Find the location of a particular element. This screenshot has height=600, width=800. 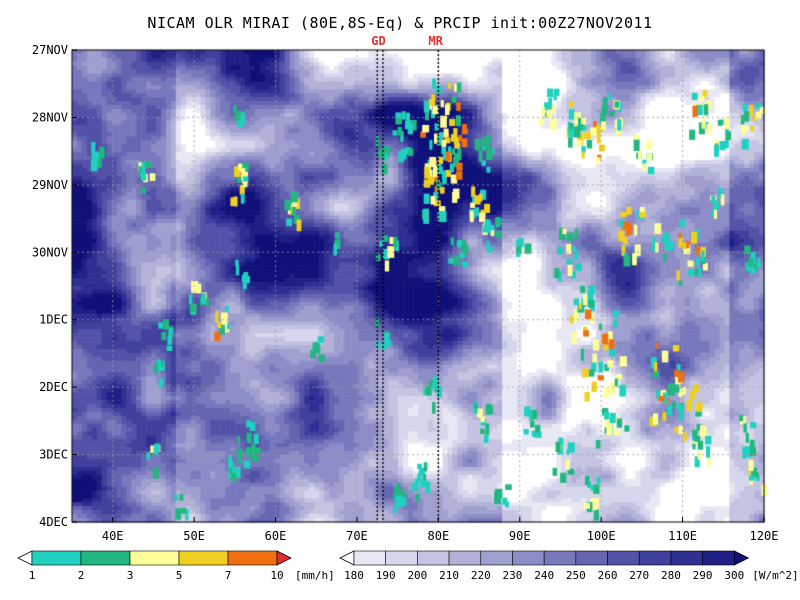

precip-colorbar-level-label: 7 is located at coordinates (228, 575).